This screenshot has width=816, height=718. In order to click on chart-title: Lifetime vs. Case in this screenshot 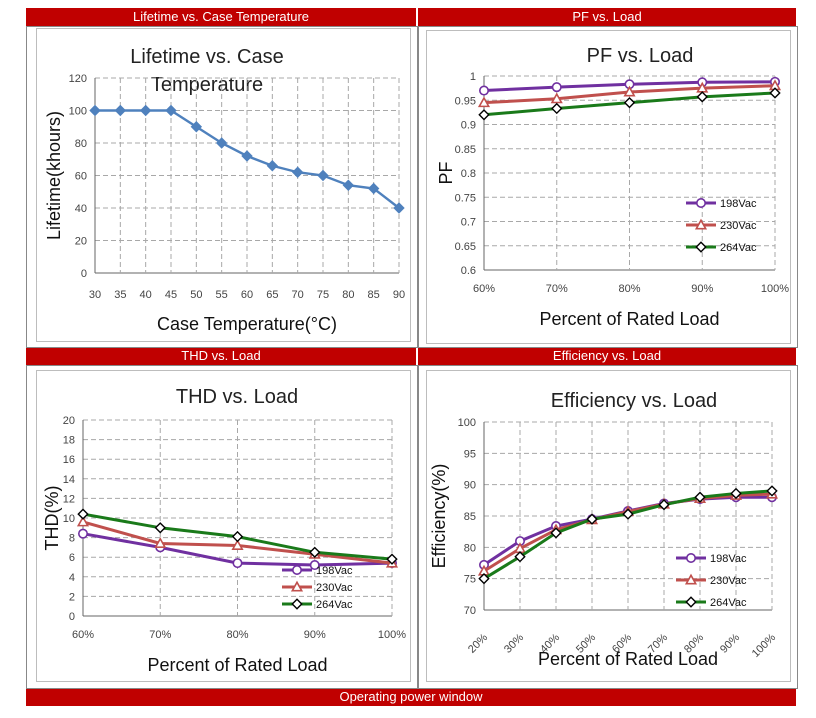, I will do `click(206, 57)`.